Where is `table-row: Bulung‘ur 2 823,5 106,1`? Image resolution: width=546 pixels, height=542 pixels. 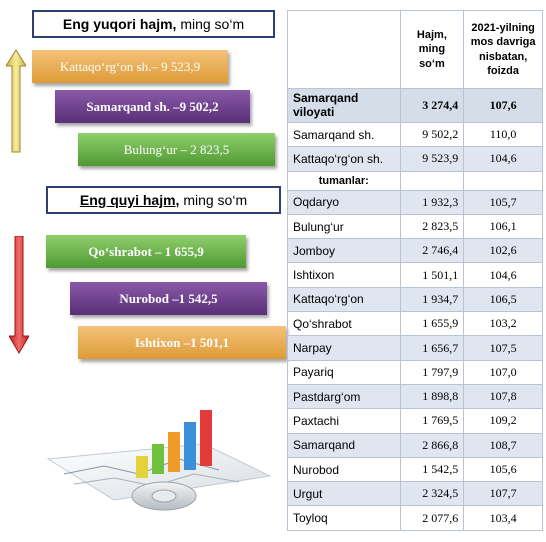
table-row: Bulung‘ur 2 823,5 106,1 is located at coordinates (415, 226).